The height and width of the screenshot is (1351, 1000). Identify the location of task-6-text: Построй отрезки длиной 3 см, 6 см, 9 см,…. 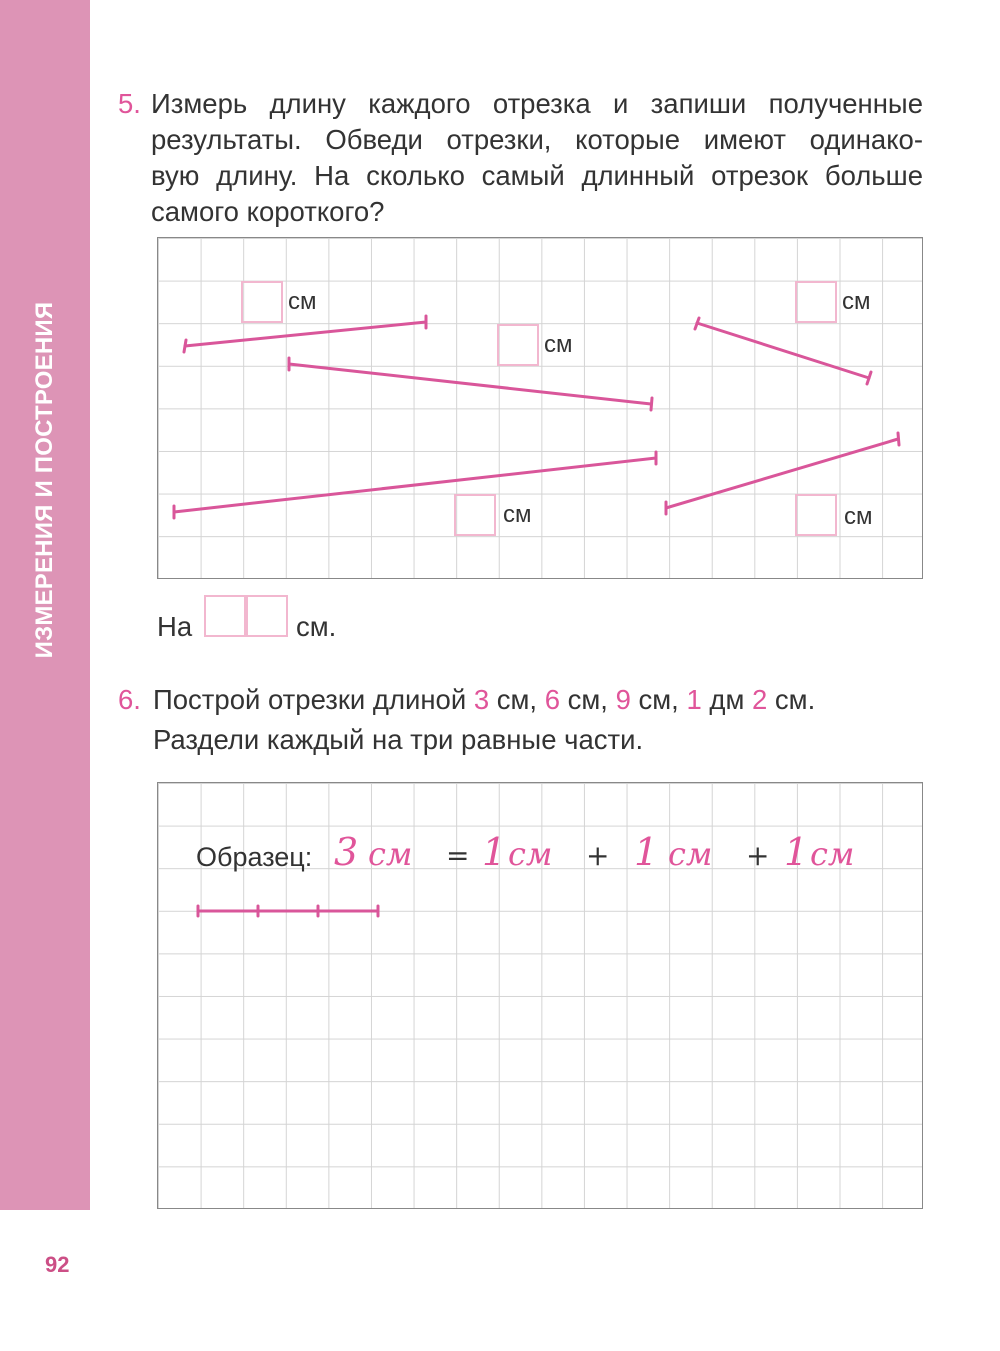
(484, 720).